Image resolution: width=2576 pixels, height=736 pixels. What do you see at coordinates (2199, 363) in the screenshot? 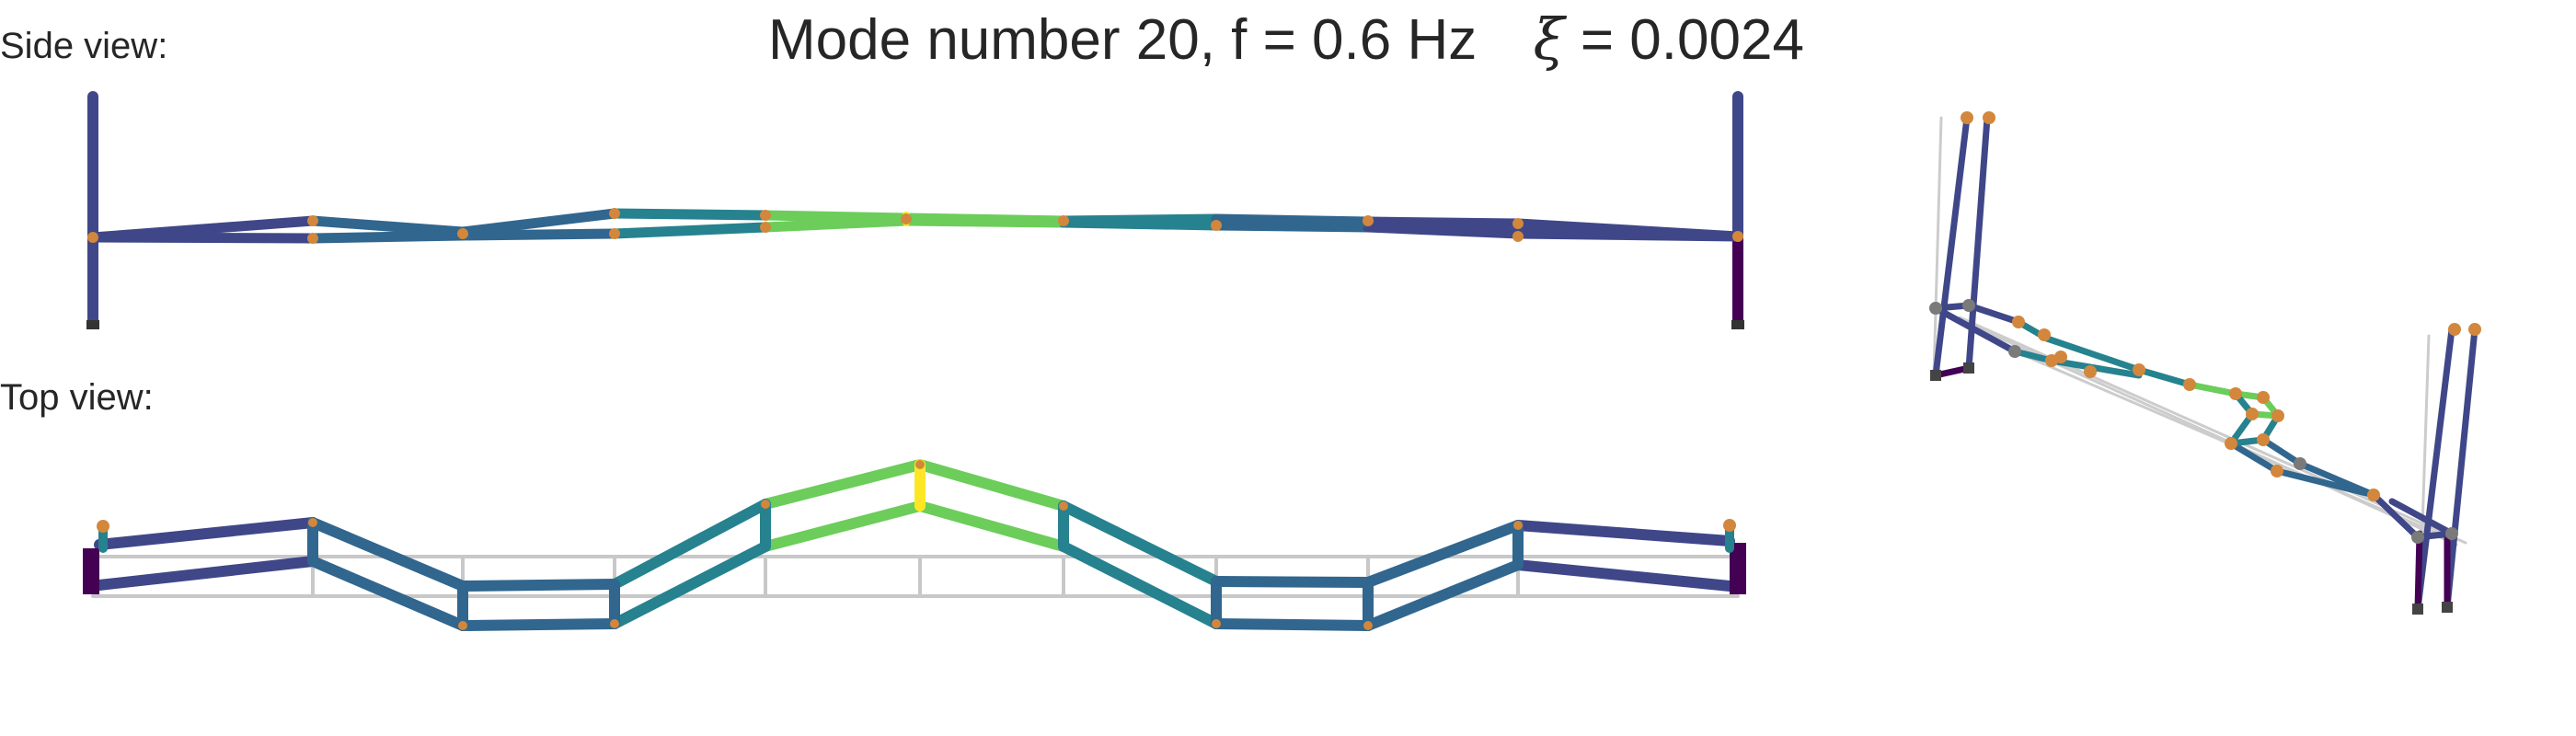
I see `iso-reference` at bounding box center [2199, 363].